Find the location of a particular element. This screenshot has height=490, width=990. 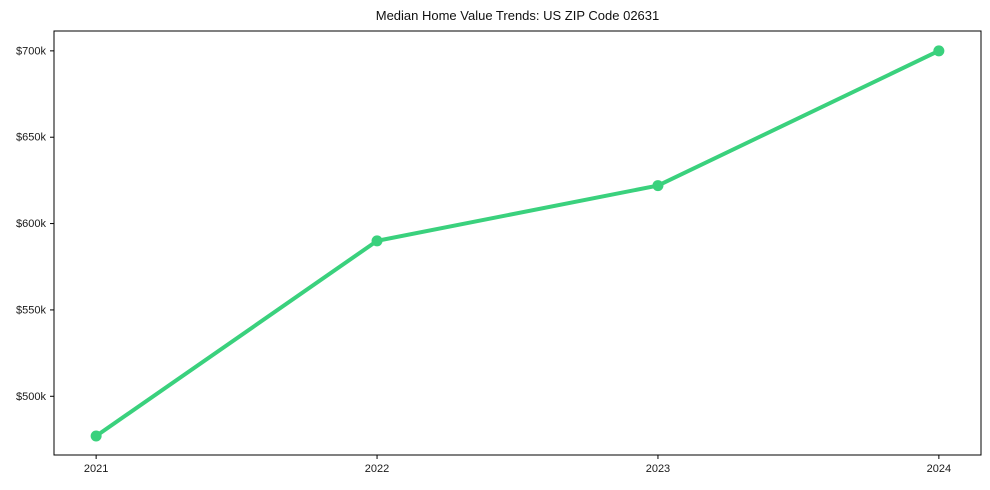

y-tick-label: $550k is located at coordinates (31, 310).